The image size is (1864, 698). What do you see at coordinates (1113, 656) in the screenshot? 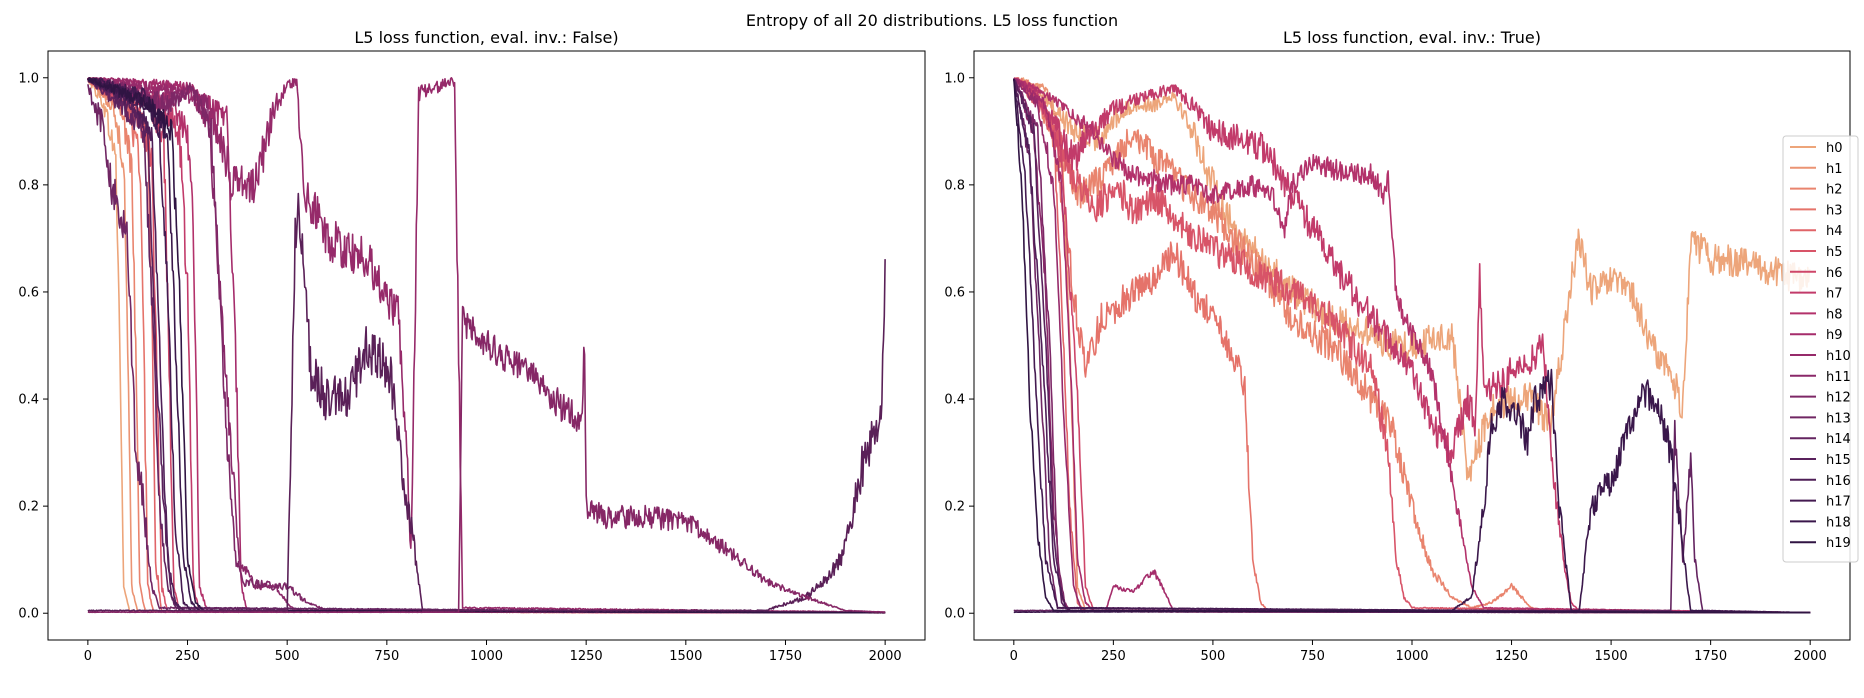
I see `right-x-tick-label: 250` at bounding box center [1113, 656].